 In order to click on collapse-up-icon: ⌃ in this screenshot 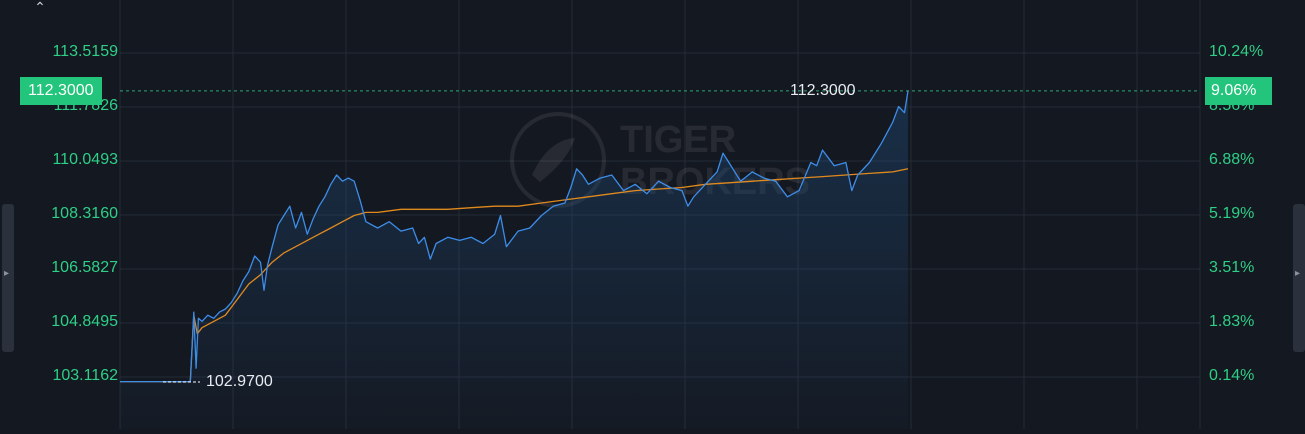, I will do `click(40, 7)`.